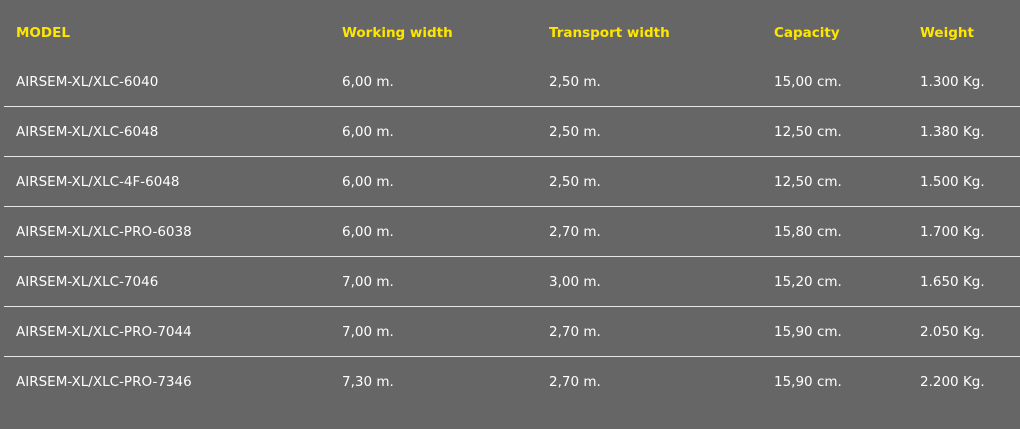  Describe the element at coordinates (952, 381) in the screenshot. I see `cell-weight: 2.200 Kg.` at that location.